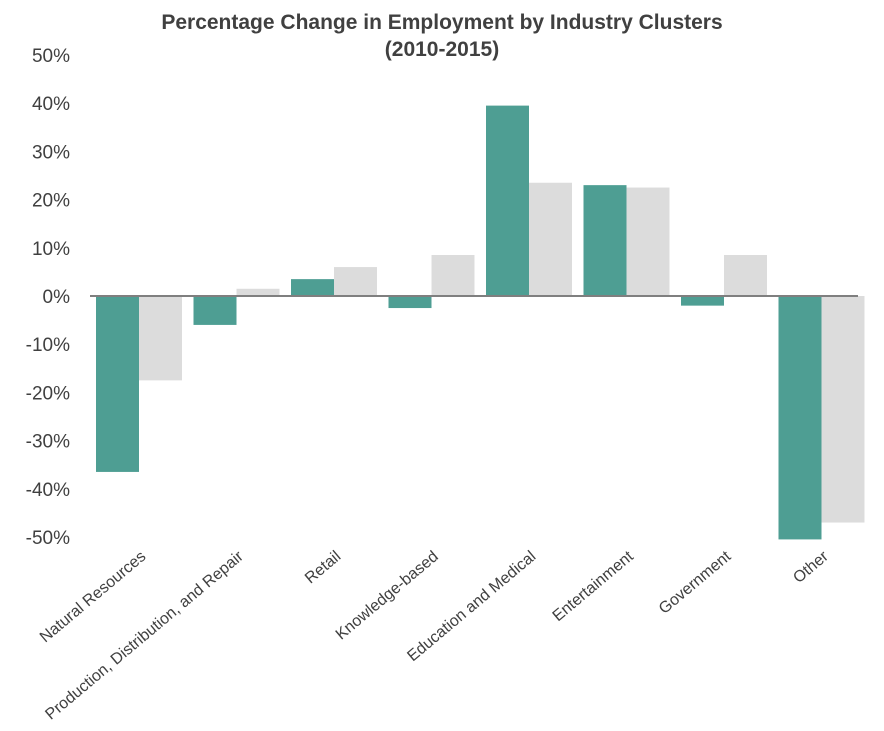 This screenshot has height=731, width=884. I want to click on y-tick-label: 30%, so click(51, 152).